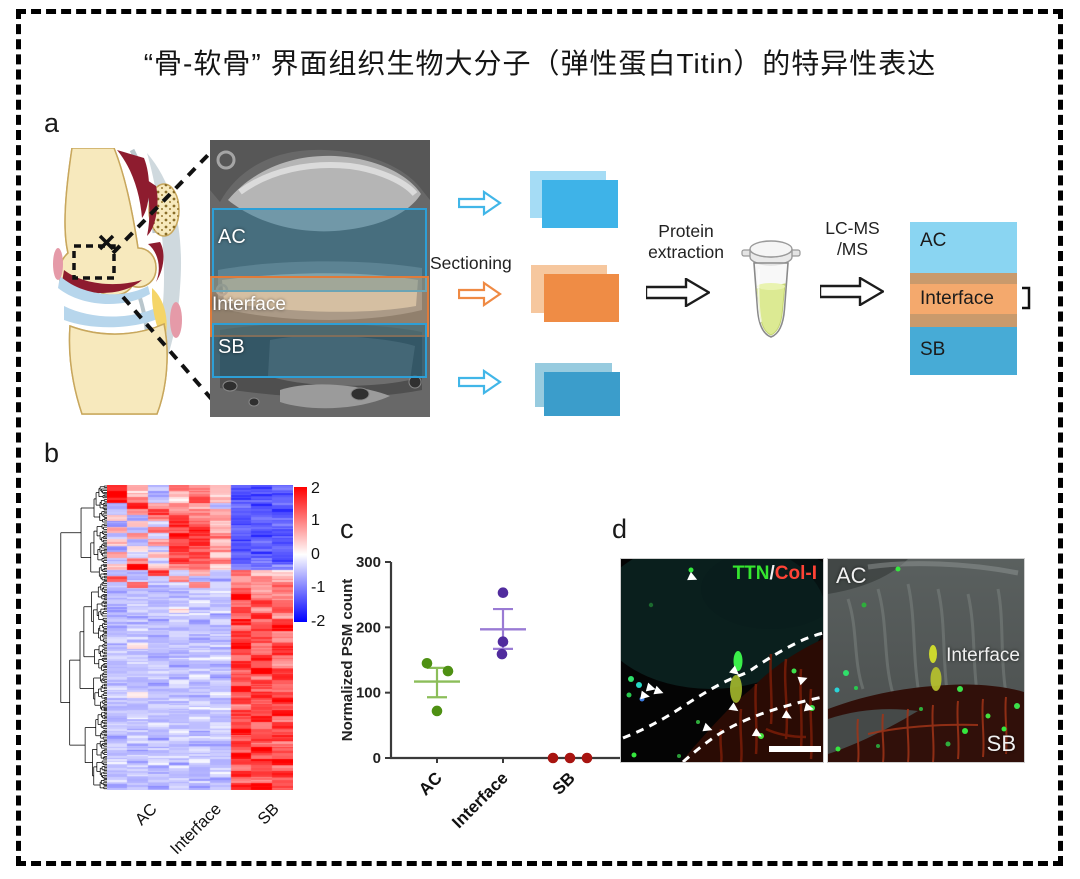 This screenshot has height=879, width=1080. I want to click on colorbar-tick: 0, so click(315, 554).